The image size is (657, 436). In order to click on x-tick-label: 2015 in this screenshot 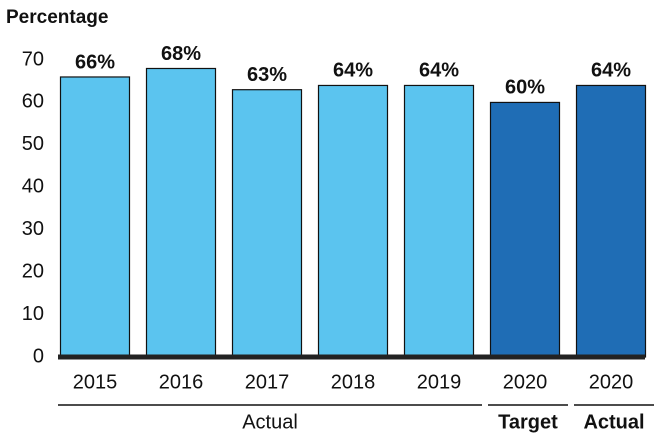, I will do `click(95, 382)`.